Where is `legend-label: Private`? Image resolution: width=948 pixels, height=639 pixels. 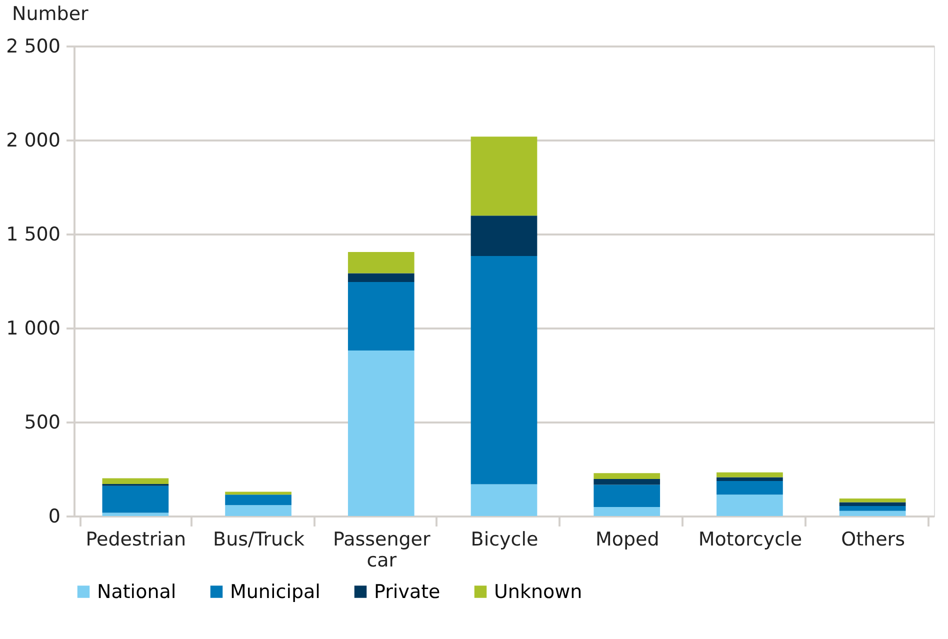 legend-label: Private is located at coordinates (407, 591).